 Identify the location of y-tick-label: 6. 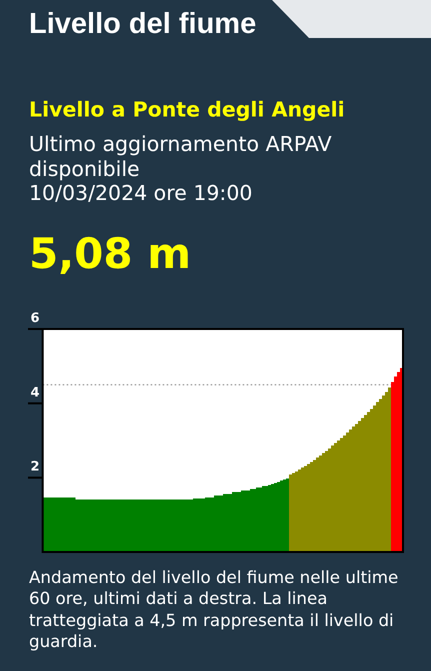
(35, 318).